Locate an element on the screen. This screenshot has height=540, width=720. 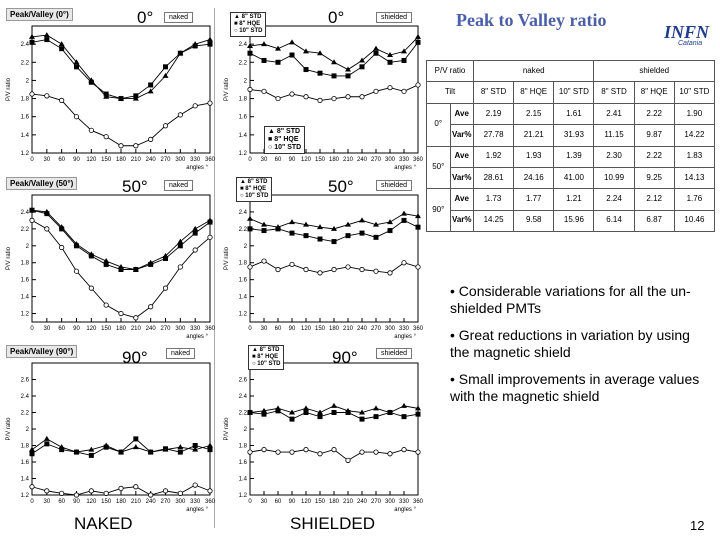
plot-frame is located at coordinates (121, 89).